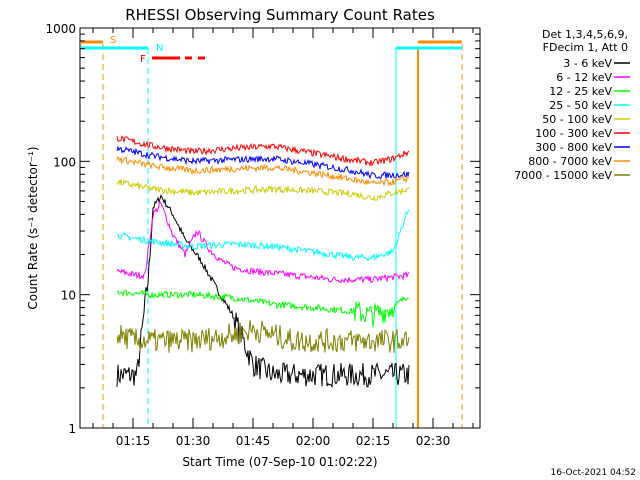  I want to click on legend-entry-label: 50 - 100 keV, so click(577, 119).